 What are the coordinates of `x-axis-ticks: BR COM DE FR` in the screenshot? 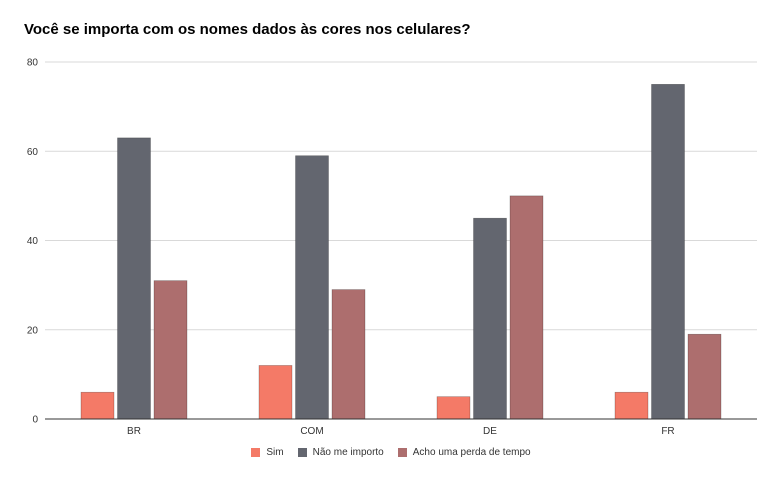 It's located at (401, 431).